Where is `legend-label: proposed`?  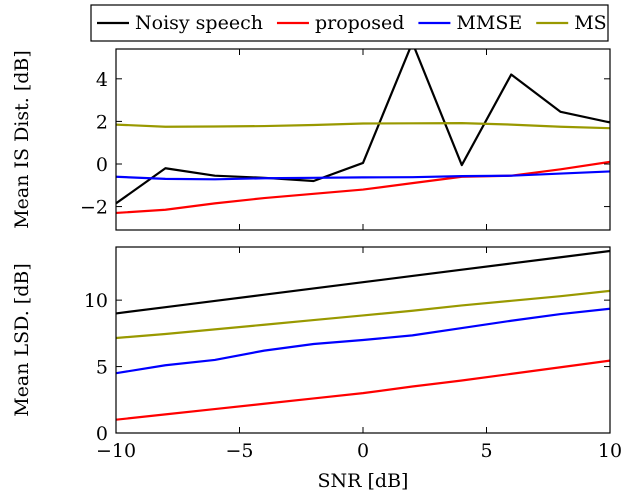 legend-label: proposed is located at coordinates (359, 23).